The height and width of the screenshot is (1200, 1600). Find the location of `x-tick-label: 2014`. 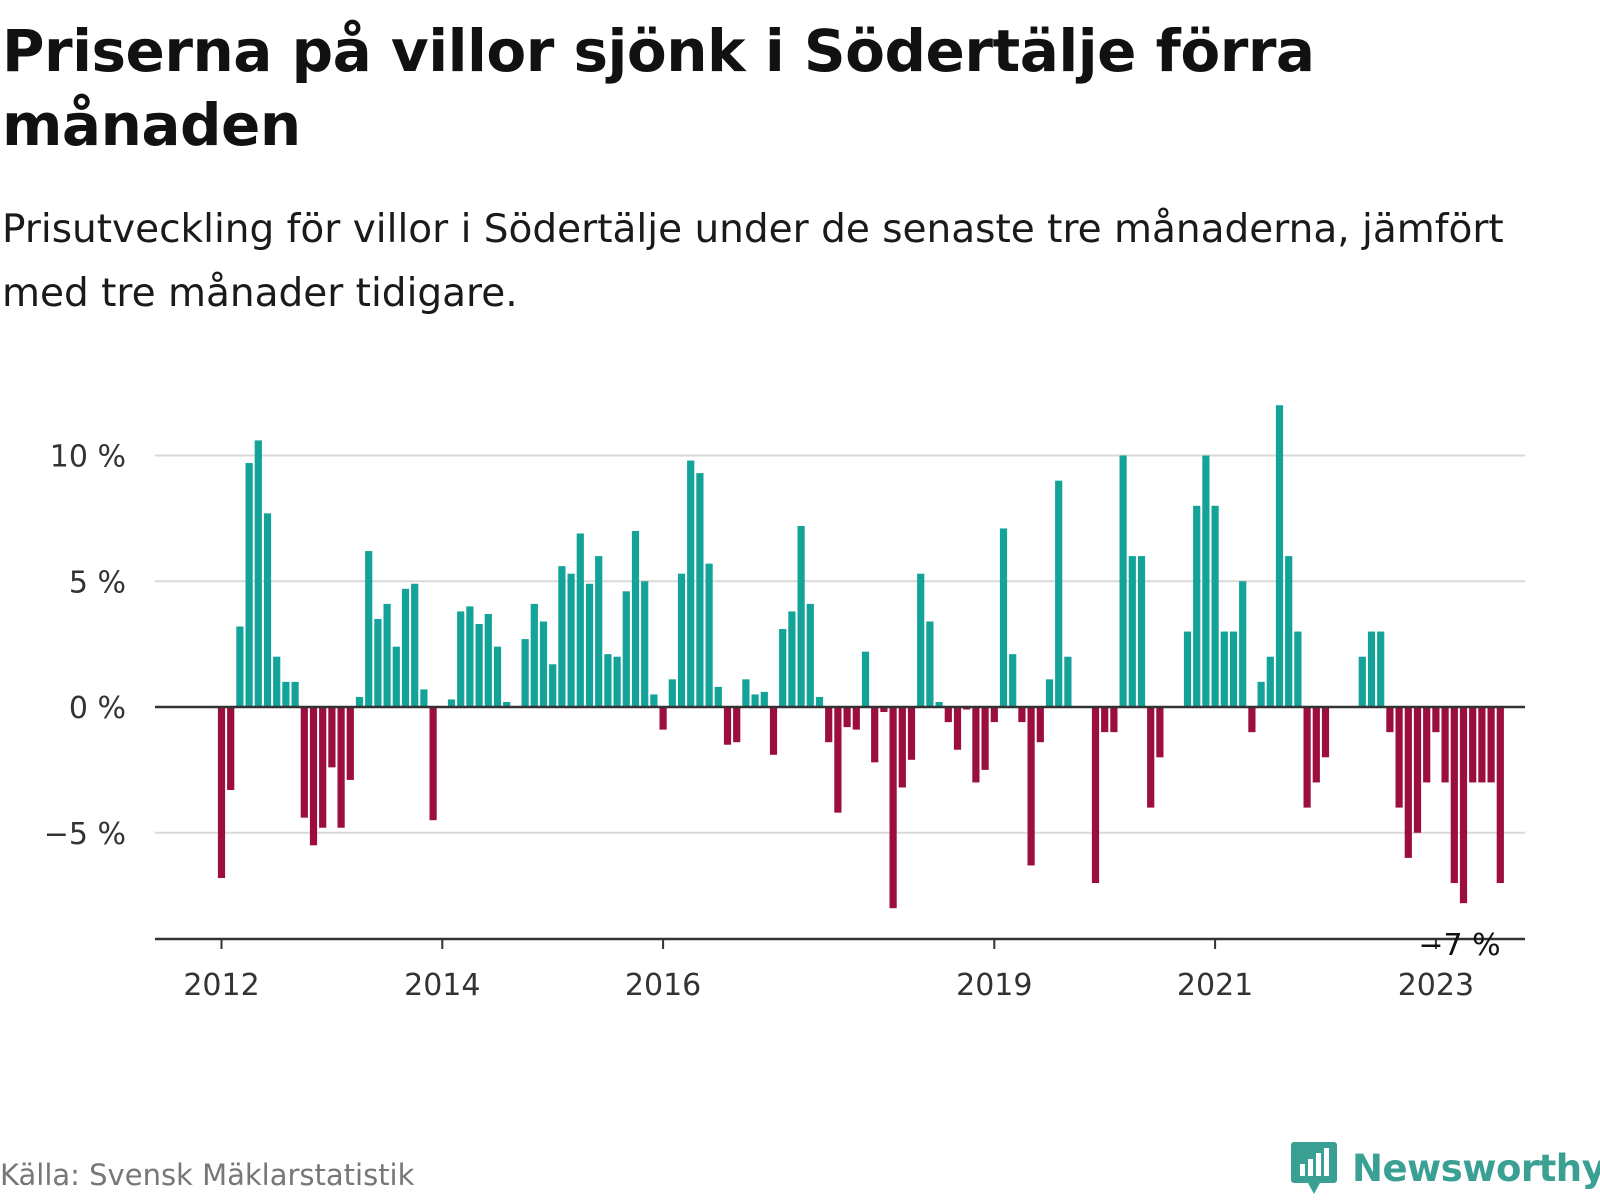

x-tick-label: 2014 is located at coordinates (442, 985).